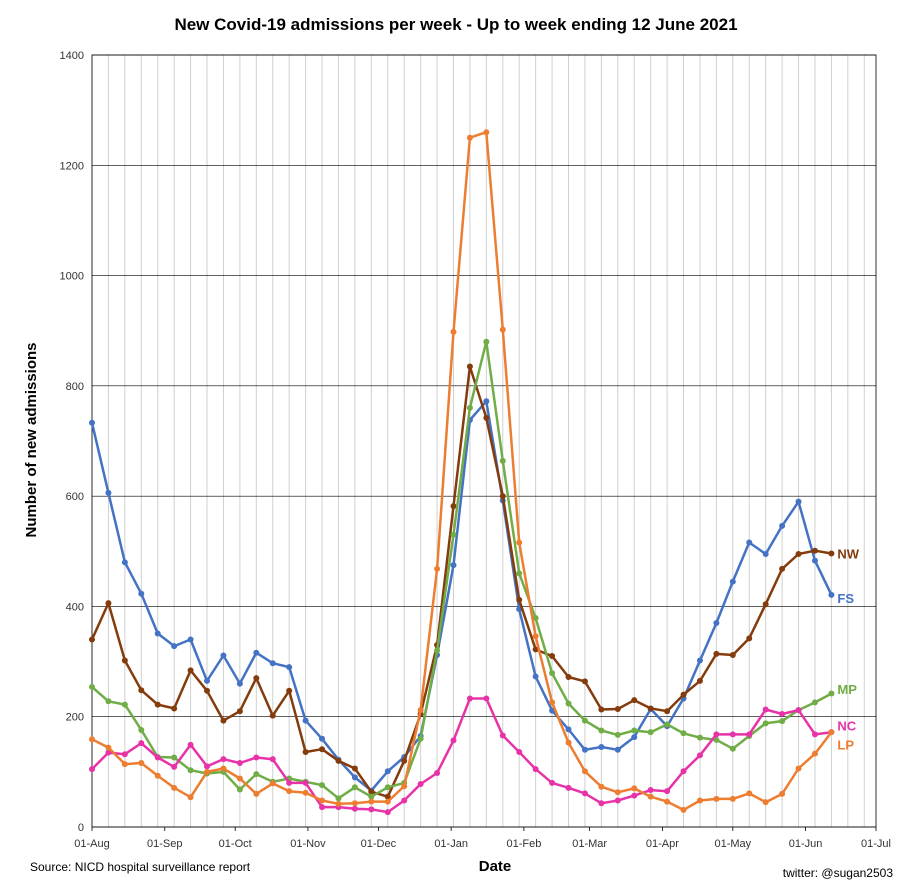 The image size is (911, 893). I want to click on x-tick-label: 01-Mar, so click(589, 844).